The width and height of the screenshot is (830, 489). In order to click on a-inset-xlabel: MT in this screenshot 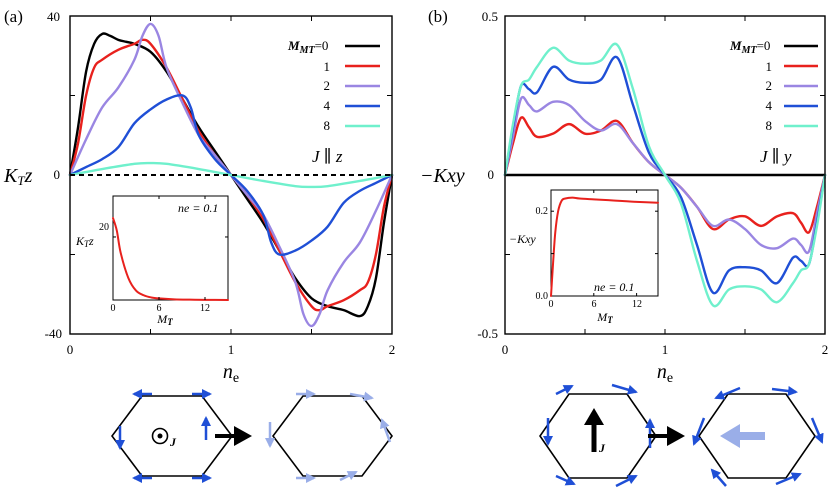, I will do `click(164, 319)`.